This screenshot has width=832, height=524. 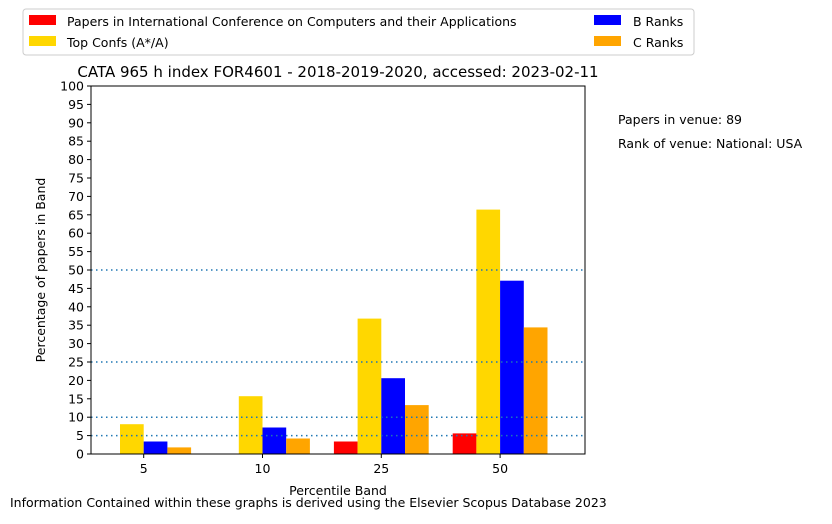 I want to click on legend-label: Top Confs (A*/A), so click(x=117, y=42).